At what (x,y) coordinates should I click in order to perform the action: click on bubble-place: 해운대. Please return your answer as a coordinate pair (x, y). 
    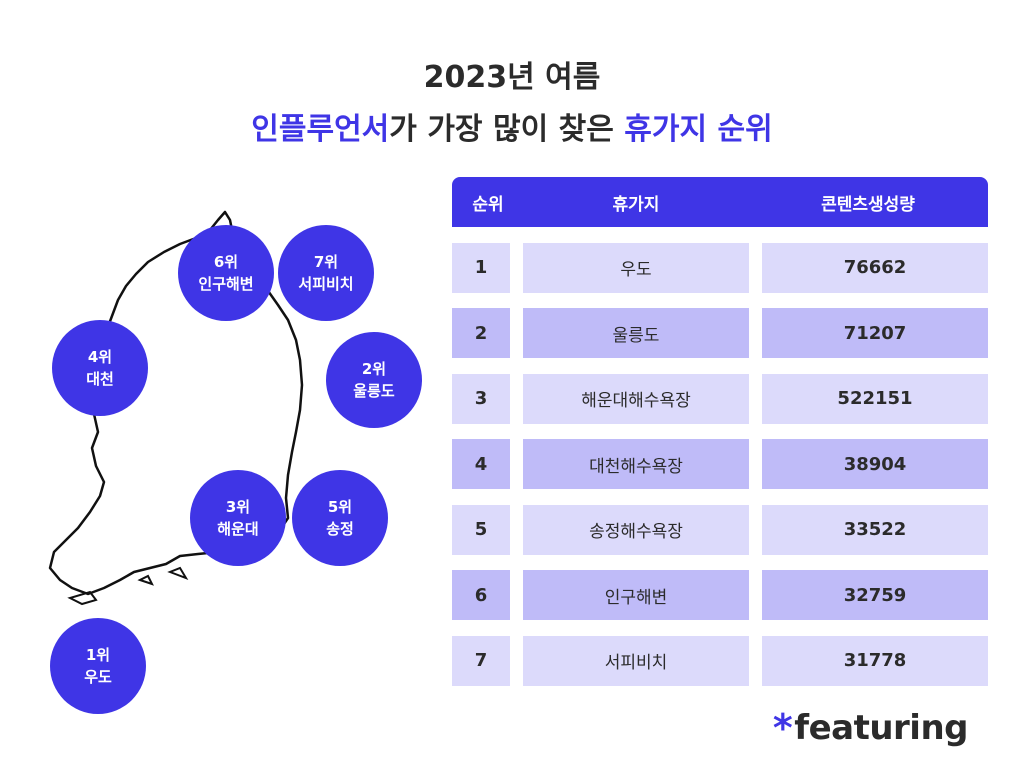
    Looking at the image, I should click on (238, 529).